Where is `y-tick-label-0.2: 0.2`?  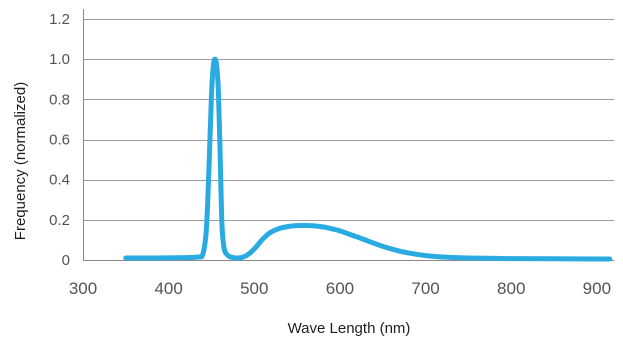 y-tick-label-0.2: 0.2 is located at coordinates (59, 220).